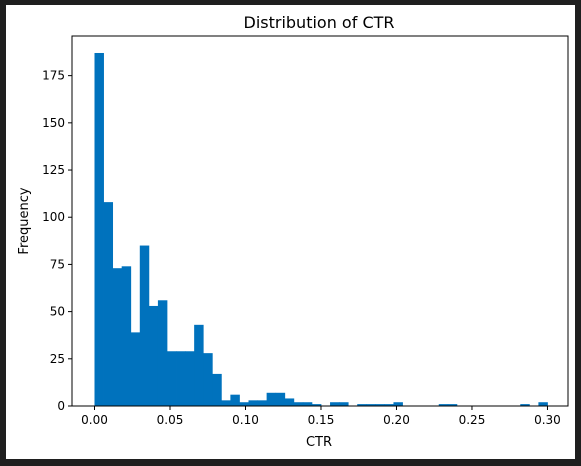 This screenshot has width=581, height=466. Describe the element at coordinates (53, 123) in the screenshot. I see `y-tick-label: 150` at that location.